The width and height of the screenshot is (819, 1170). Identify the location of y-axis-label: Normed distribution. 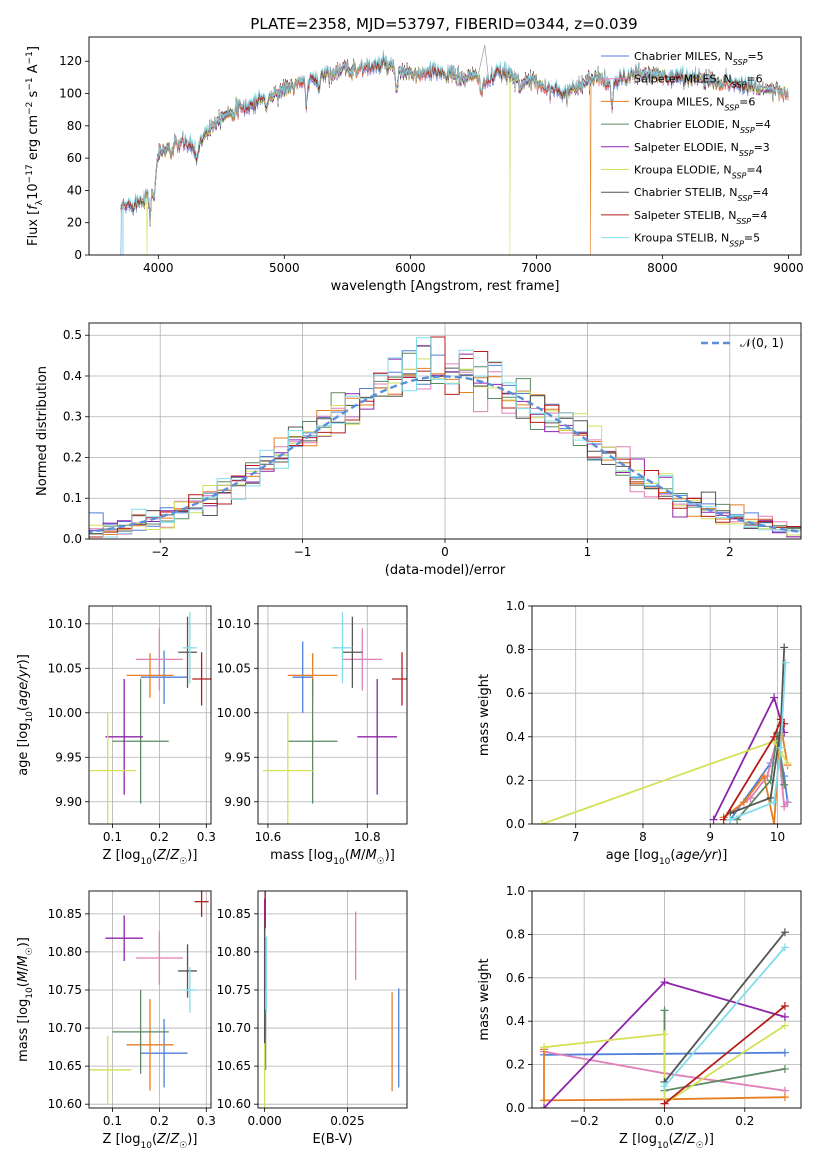
(42, 431).